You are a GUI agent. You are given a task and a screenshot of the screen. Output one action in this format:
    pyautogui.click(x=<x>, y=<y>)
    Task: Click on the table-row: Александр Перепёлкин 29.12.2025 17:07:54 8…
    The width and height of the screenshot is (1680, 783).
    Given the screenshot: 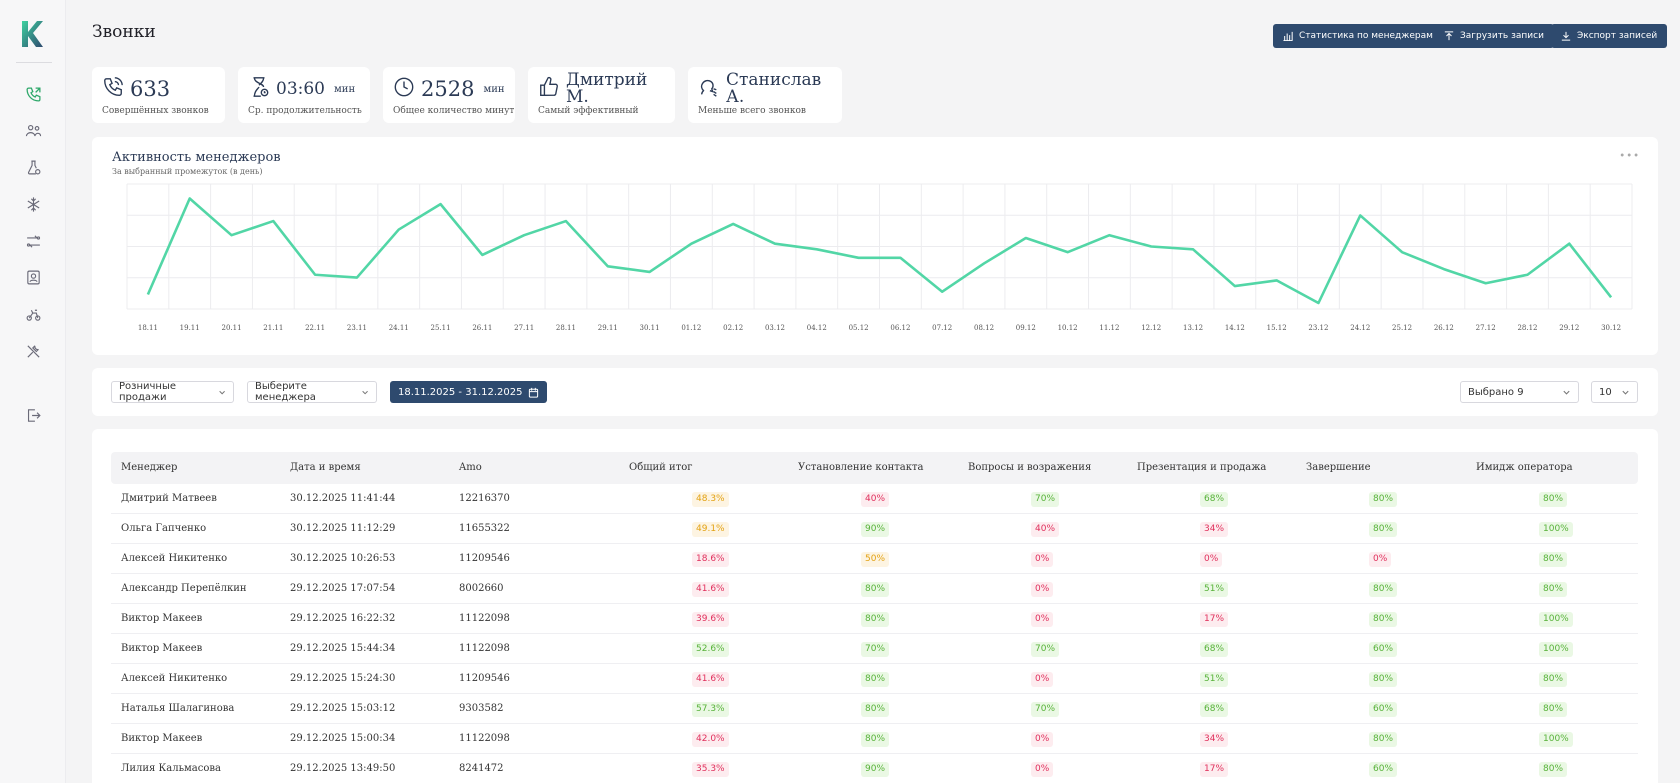 What is the action you would take?
    pyautogui.click(x=874, y=589)
    